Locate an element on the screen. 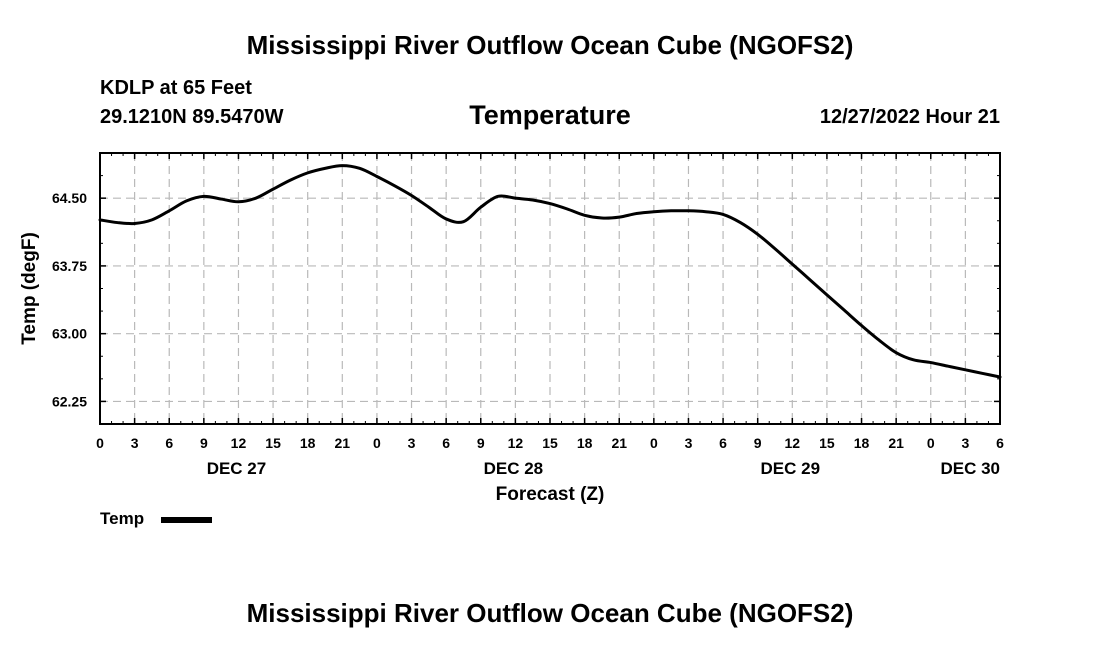  legend-label: Temp is located at coordinates (122, 518).